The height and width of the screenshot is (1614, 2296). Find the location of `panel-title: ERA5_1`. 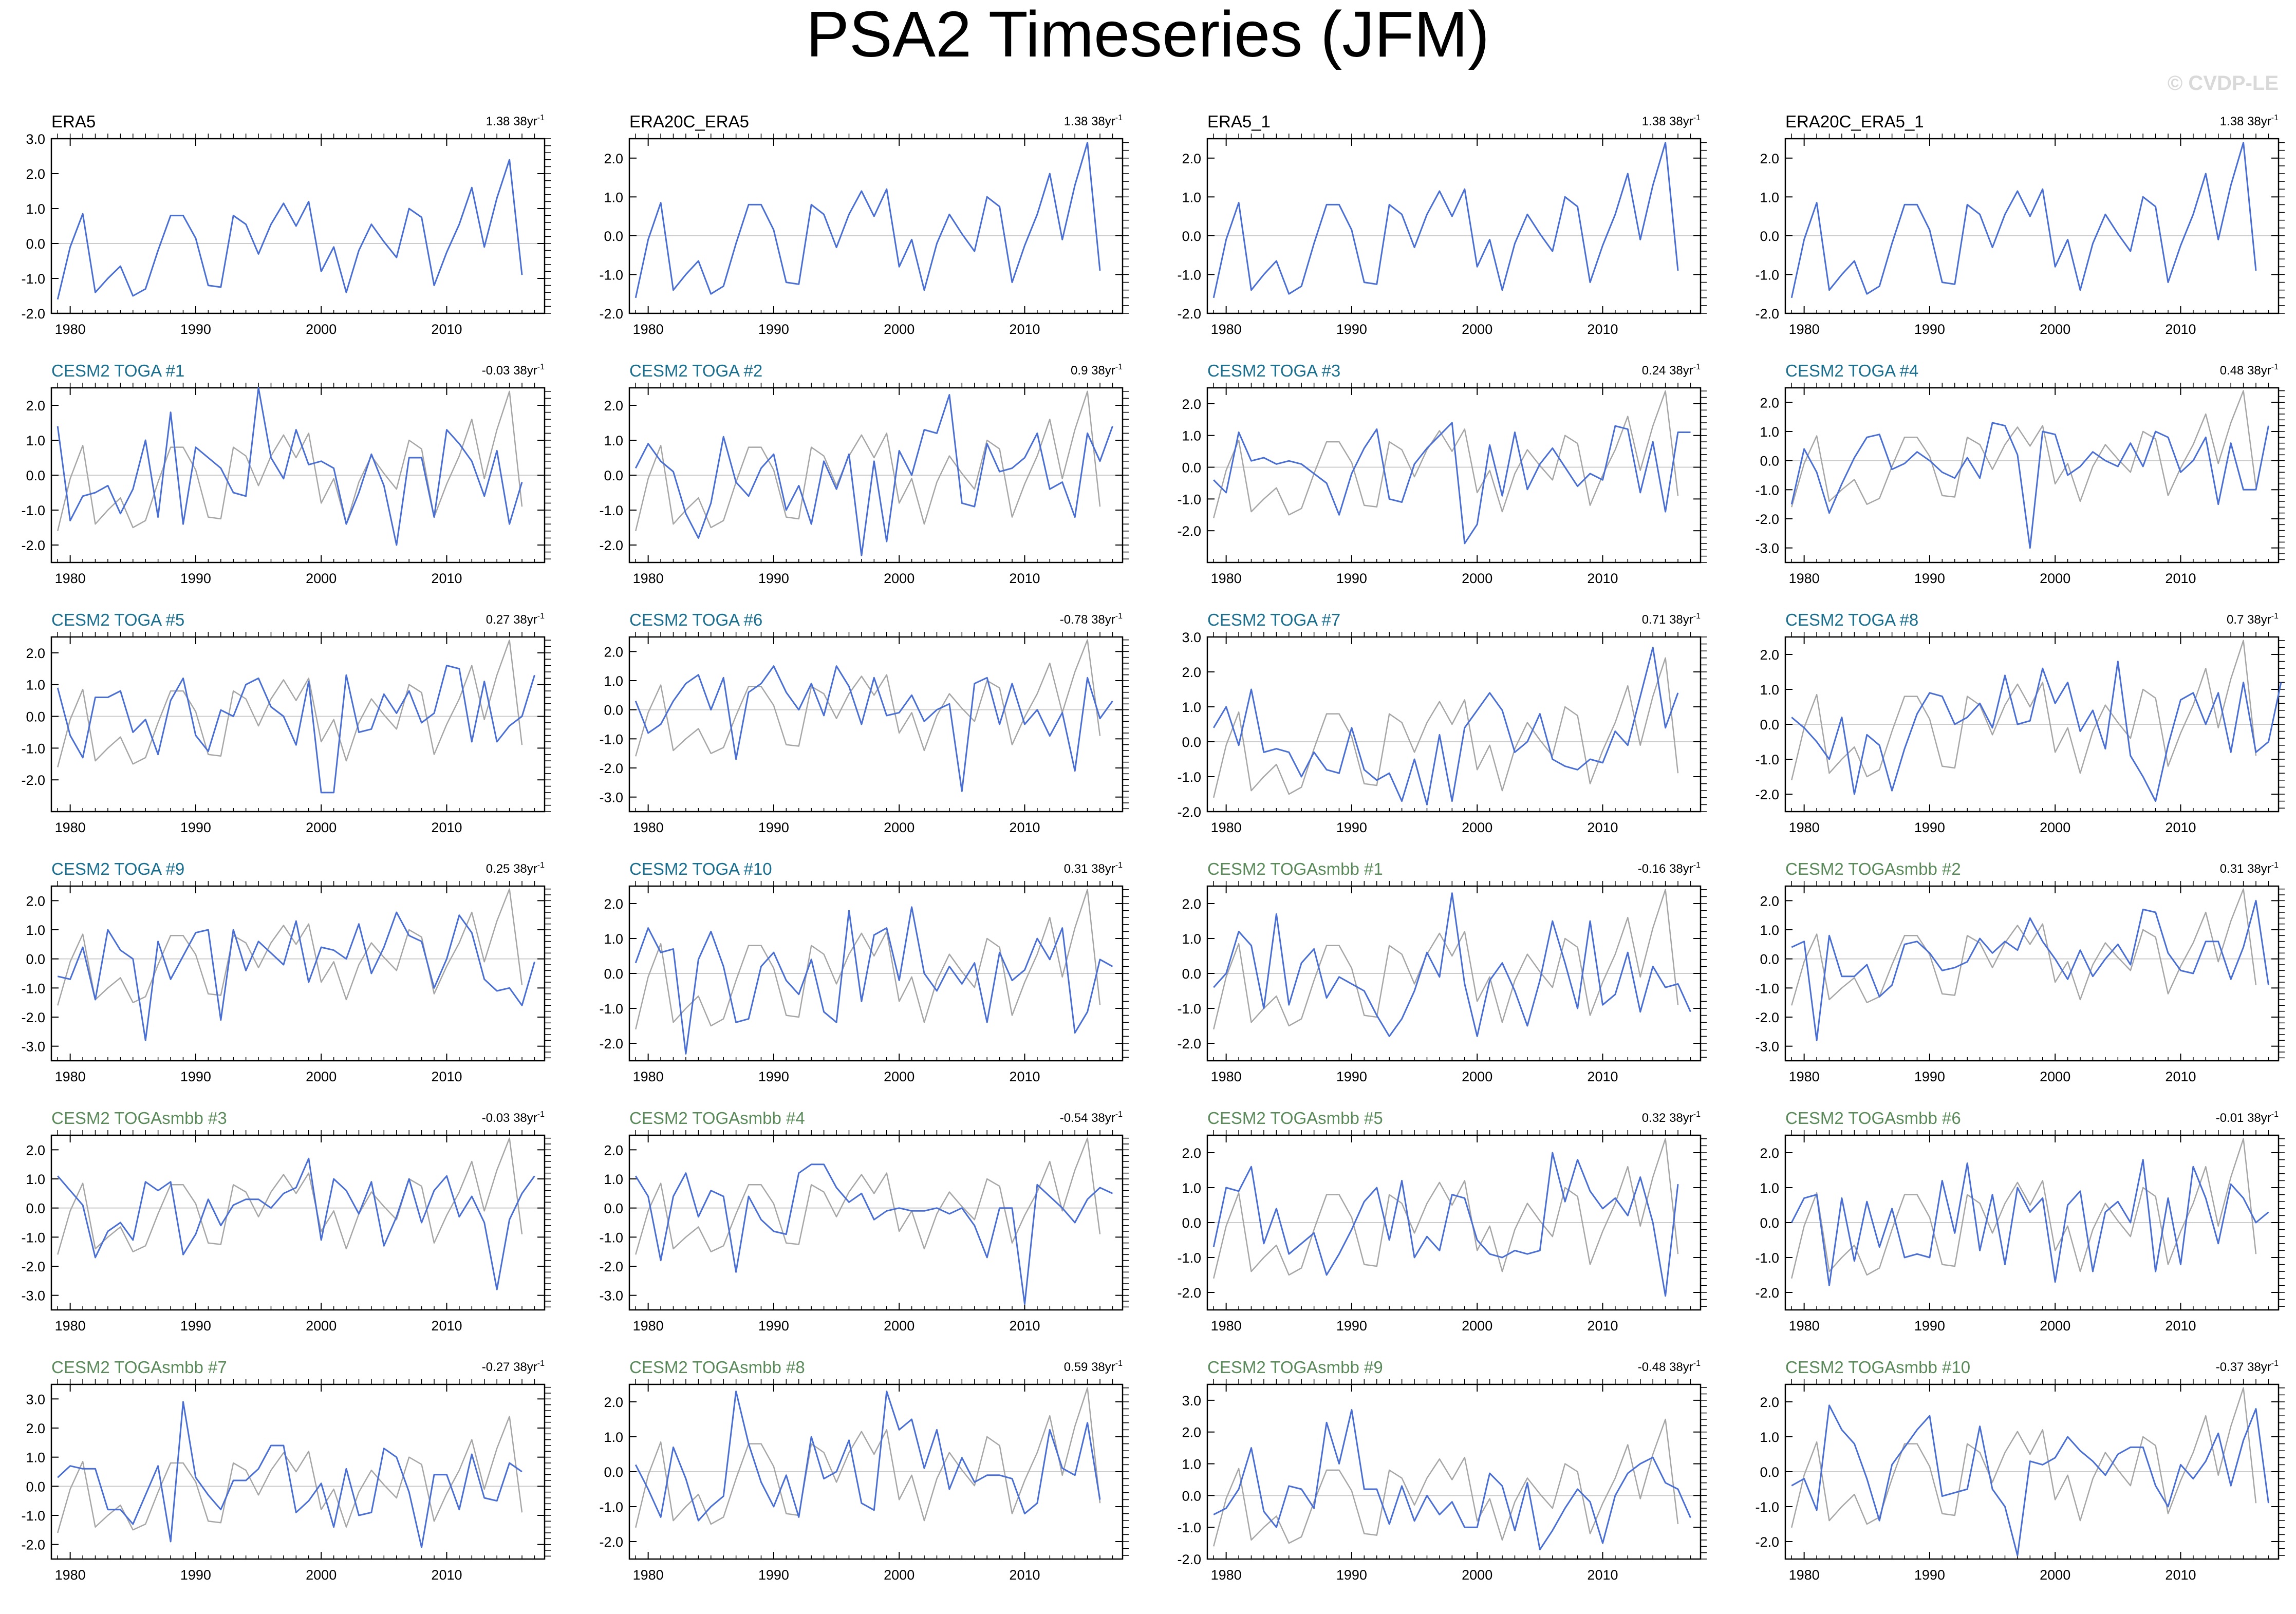

panel-title: ERA5_1 is located at coordinates (1239, 121).